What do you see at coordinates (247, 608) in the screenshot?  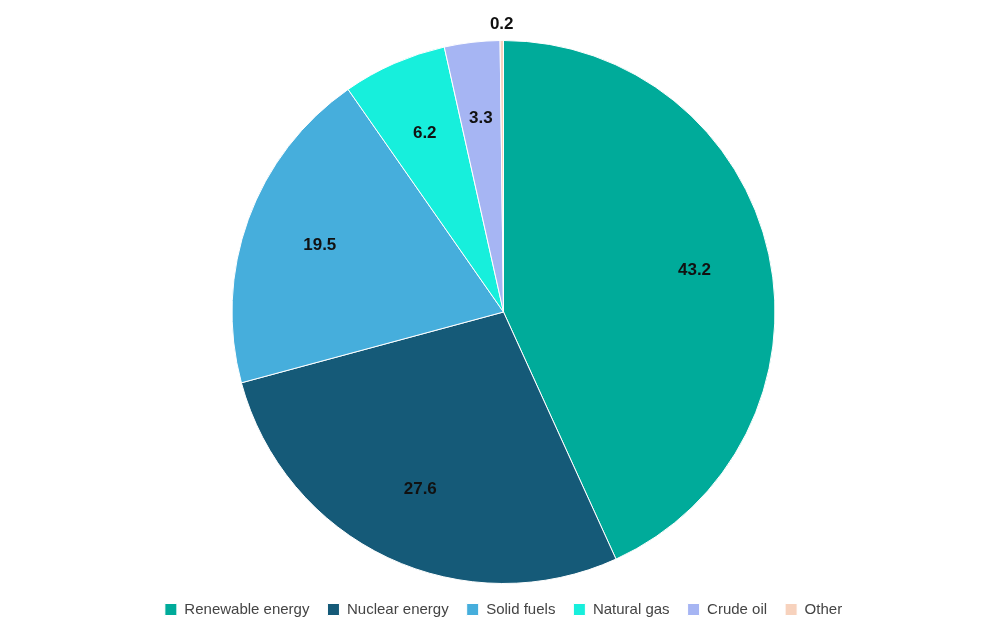 I see `legend-label: Renewable energy` at bounding box center [247, 608].